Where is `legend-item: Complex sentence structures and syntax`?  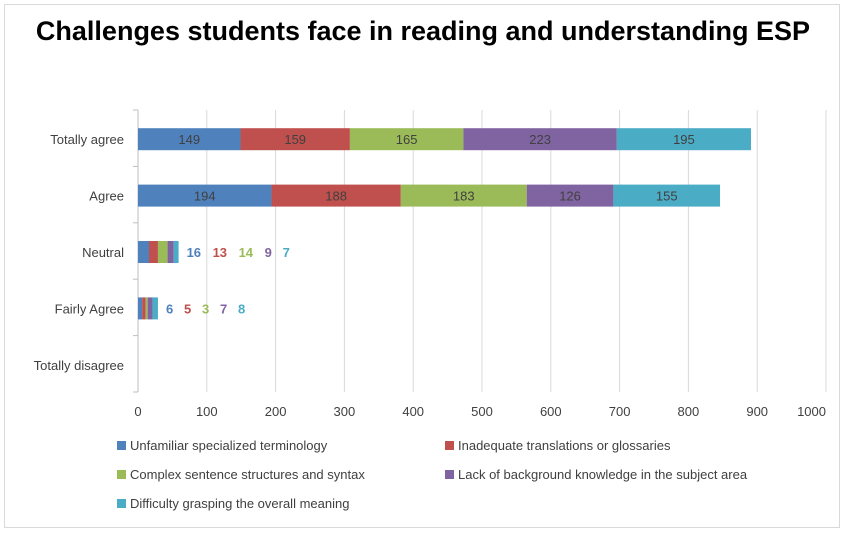
legend-item: Complex sentence structures and syntax is located at coordinates (241, 474).